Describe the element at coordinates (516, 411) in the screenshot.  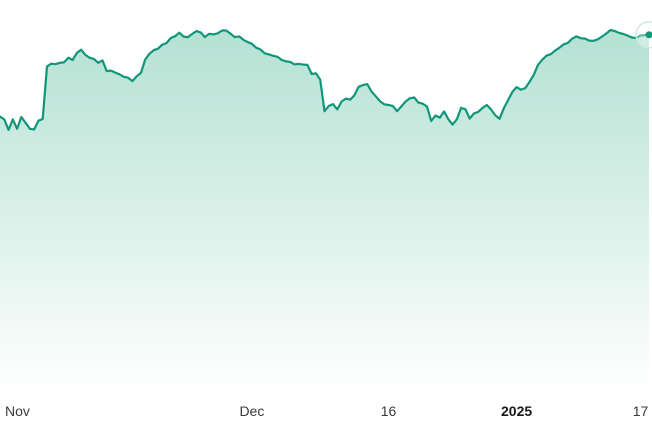
I see `x-tick-label: 2025` at that location.